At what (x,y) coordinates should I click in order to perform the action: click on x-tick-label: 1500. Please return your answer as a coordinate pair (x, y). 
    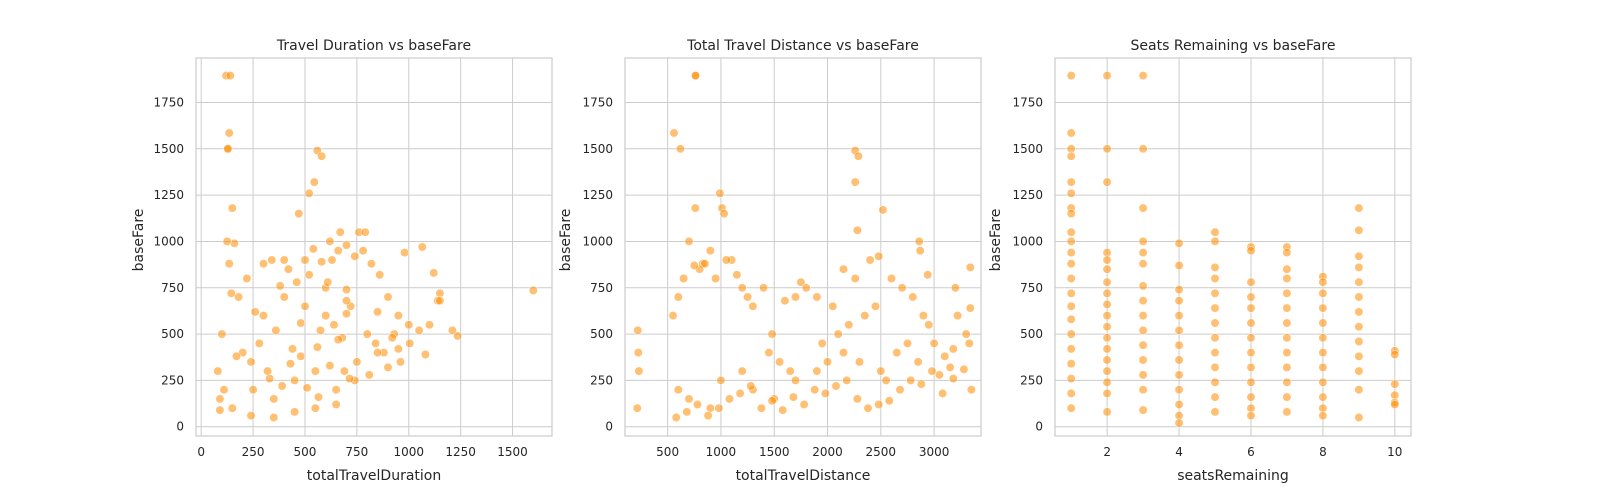
    Looking at the image, I should click on (512, 452).